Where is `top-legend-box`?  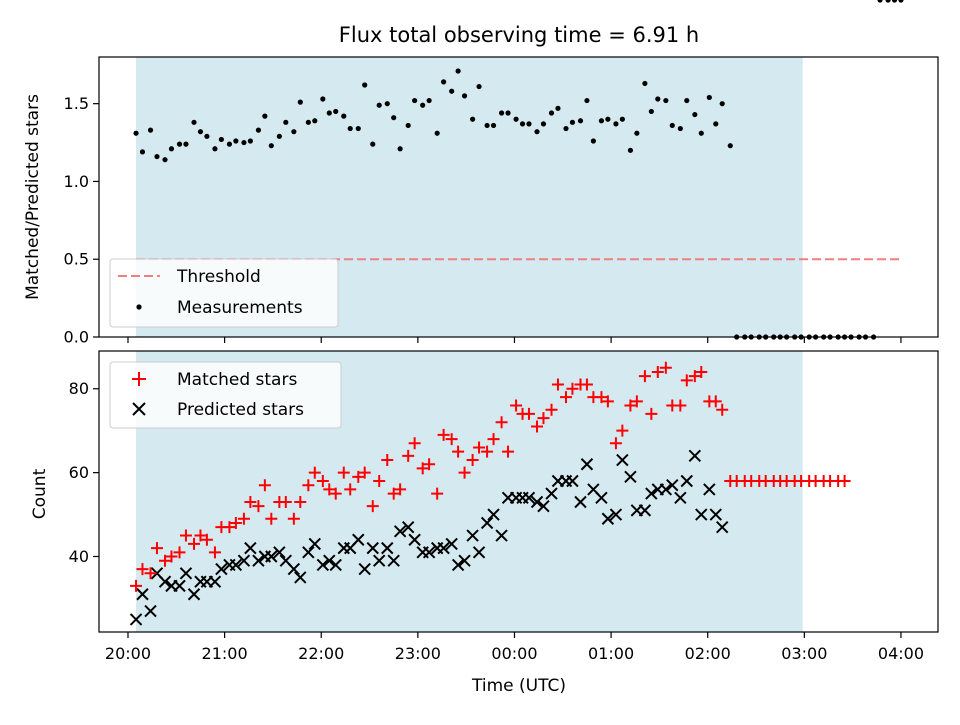 top-legend-box is located at coordinates (224, 293).